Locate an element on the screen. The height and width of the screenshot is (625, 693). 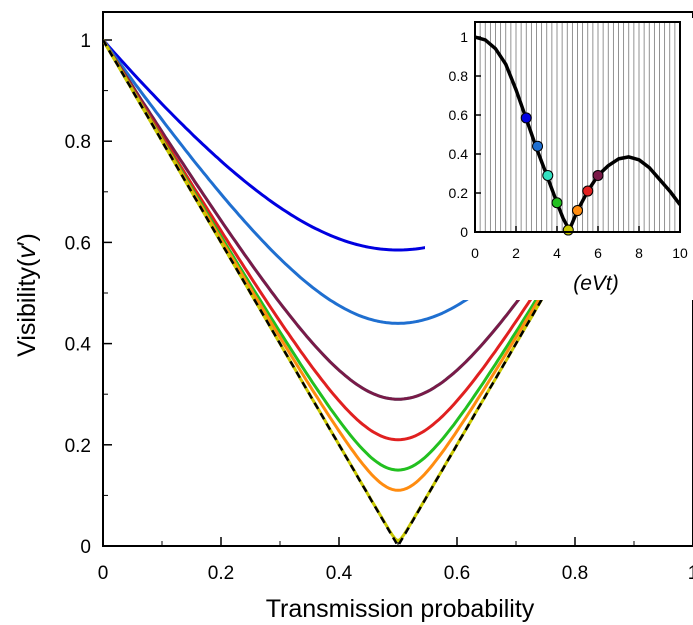
y-axis-title-prime: ′ is located at coordinates (27, 243).